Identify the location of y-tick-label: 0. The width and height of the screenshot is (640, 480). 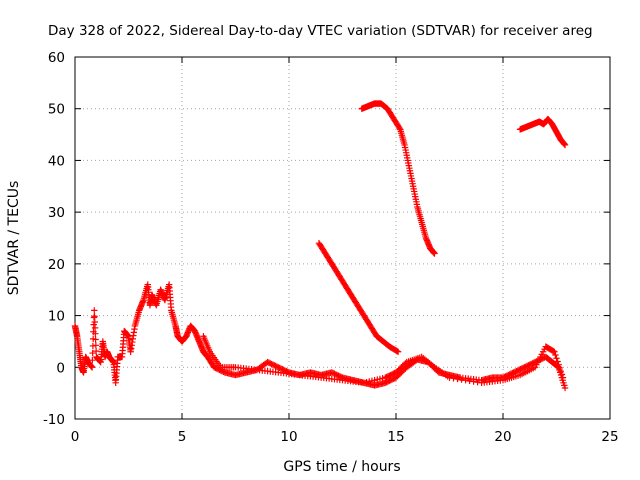
(60, 368).